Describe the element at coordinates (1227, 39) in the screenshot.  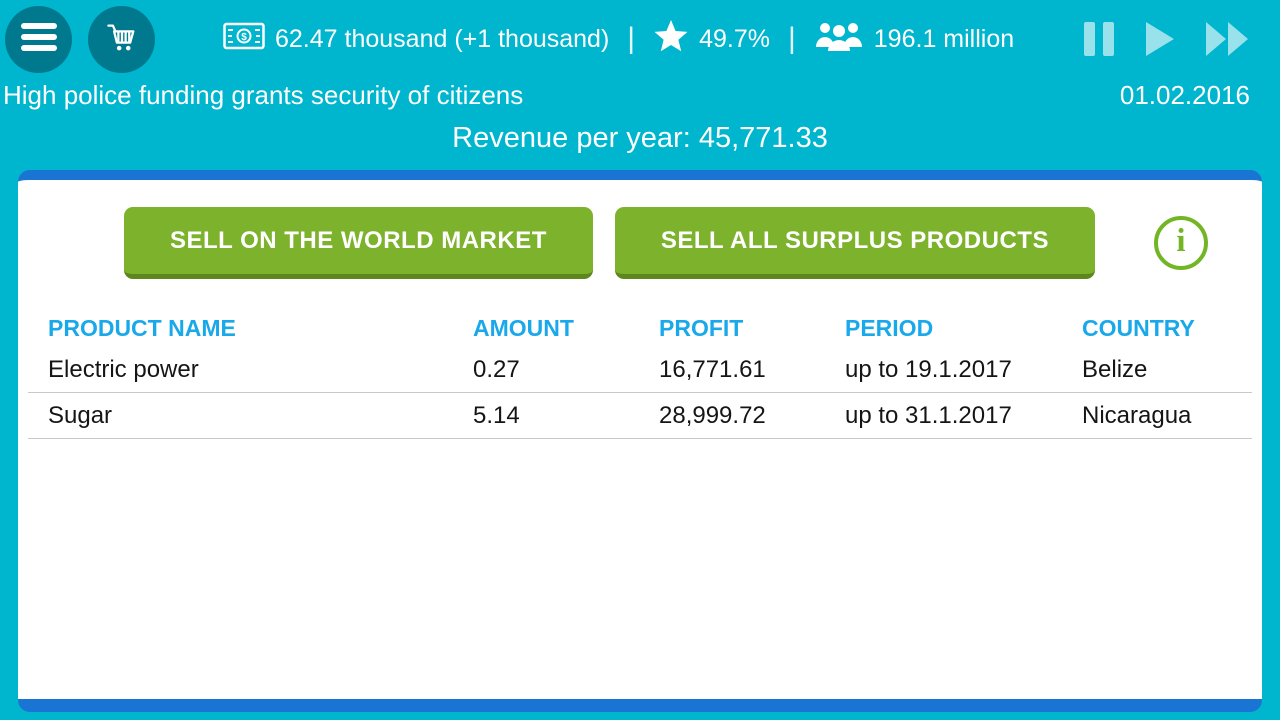
I see `fast-forward-icon` at that location.